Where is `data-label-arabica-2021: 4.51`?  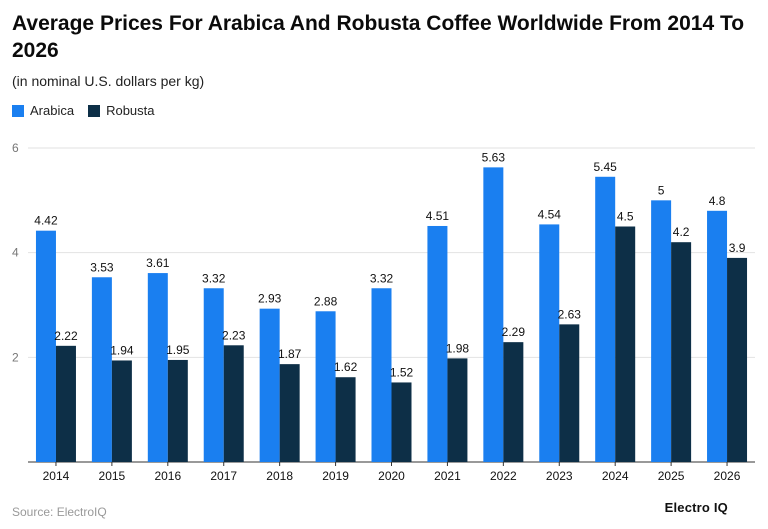 data-label-arabica-2021: 4.51 is located at coordinates (438, 216).